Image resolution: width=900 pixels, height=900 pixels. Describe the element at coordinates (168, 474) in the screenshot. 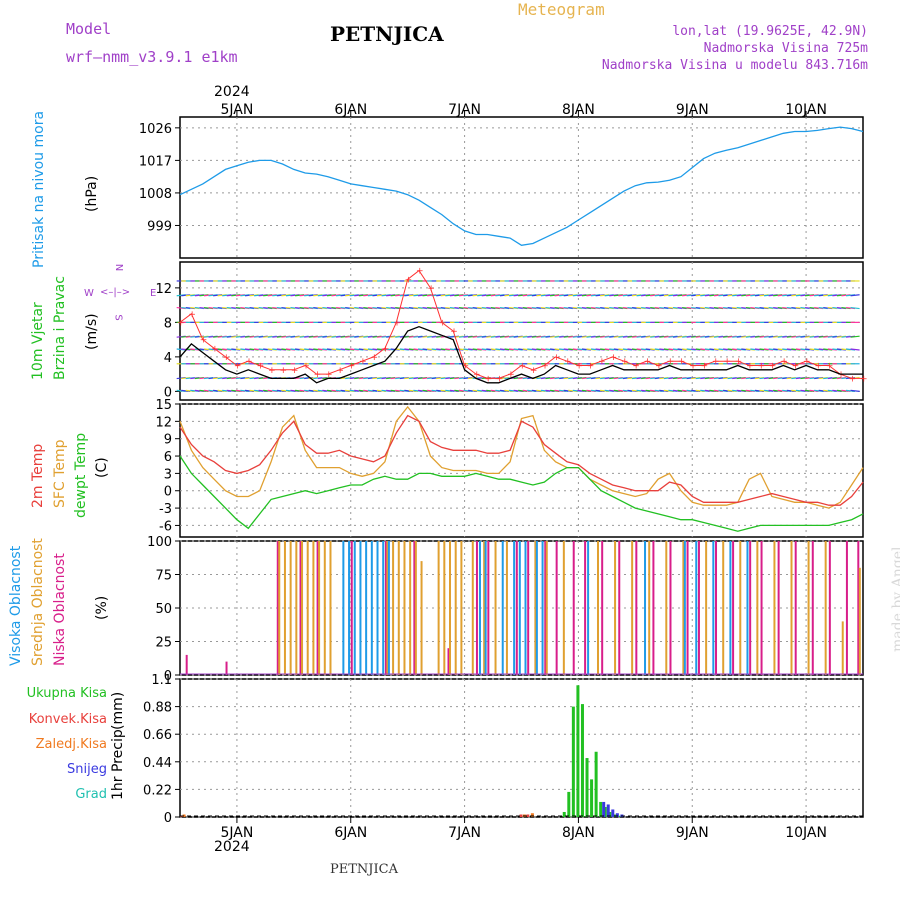

I see `ytick-label-2-4: 3` at that location.